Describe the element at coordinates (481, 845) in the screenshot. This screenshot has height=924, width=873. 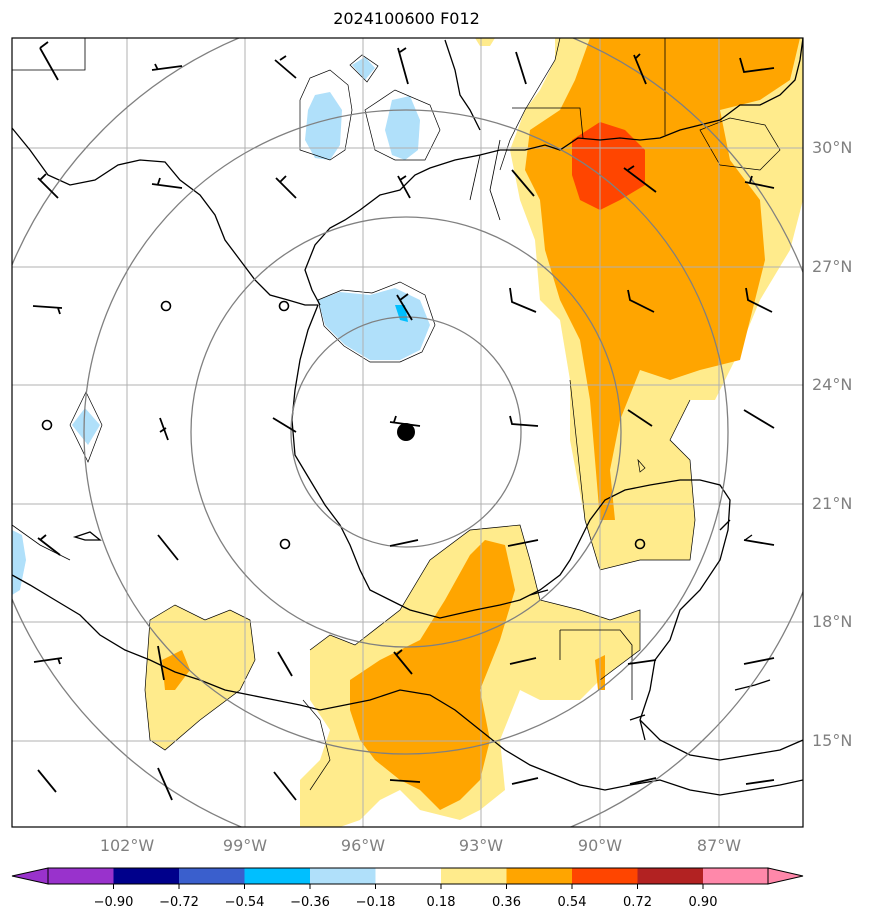
I see `lon-label-93w: 93°W` at that location.